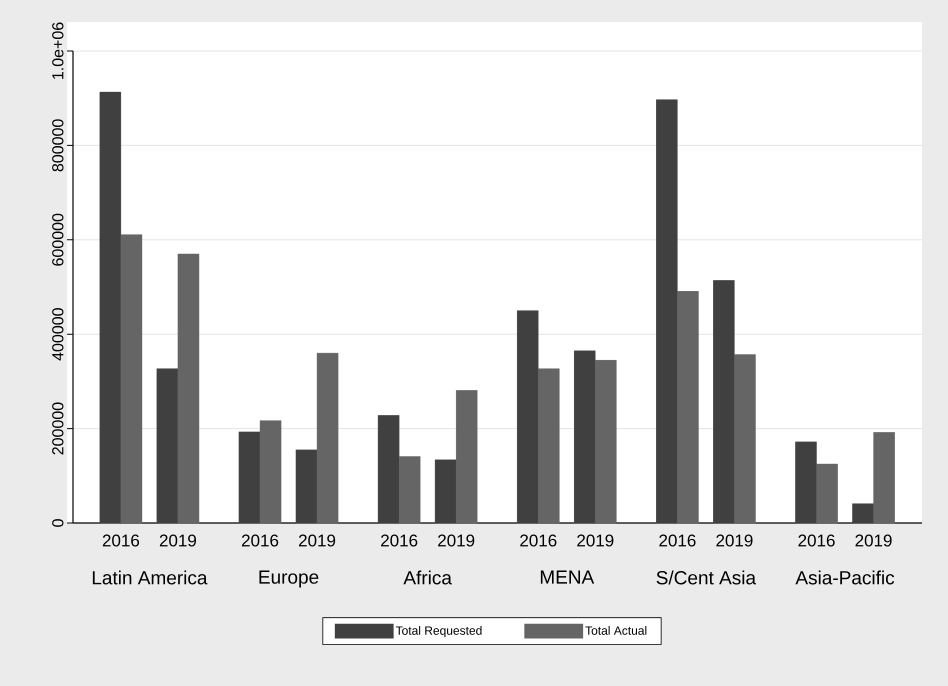  What do you see at coordinates (288, 579) in the screenshot?
I see `text: Europe` at bounding box center [288, 579].